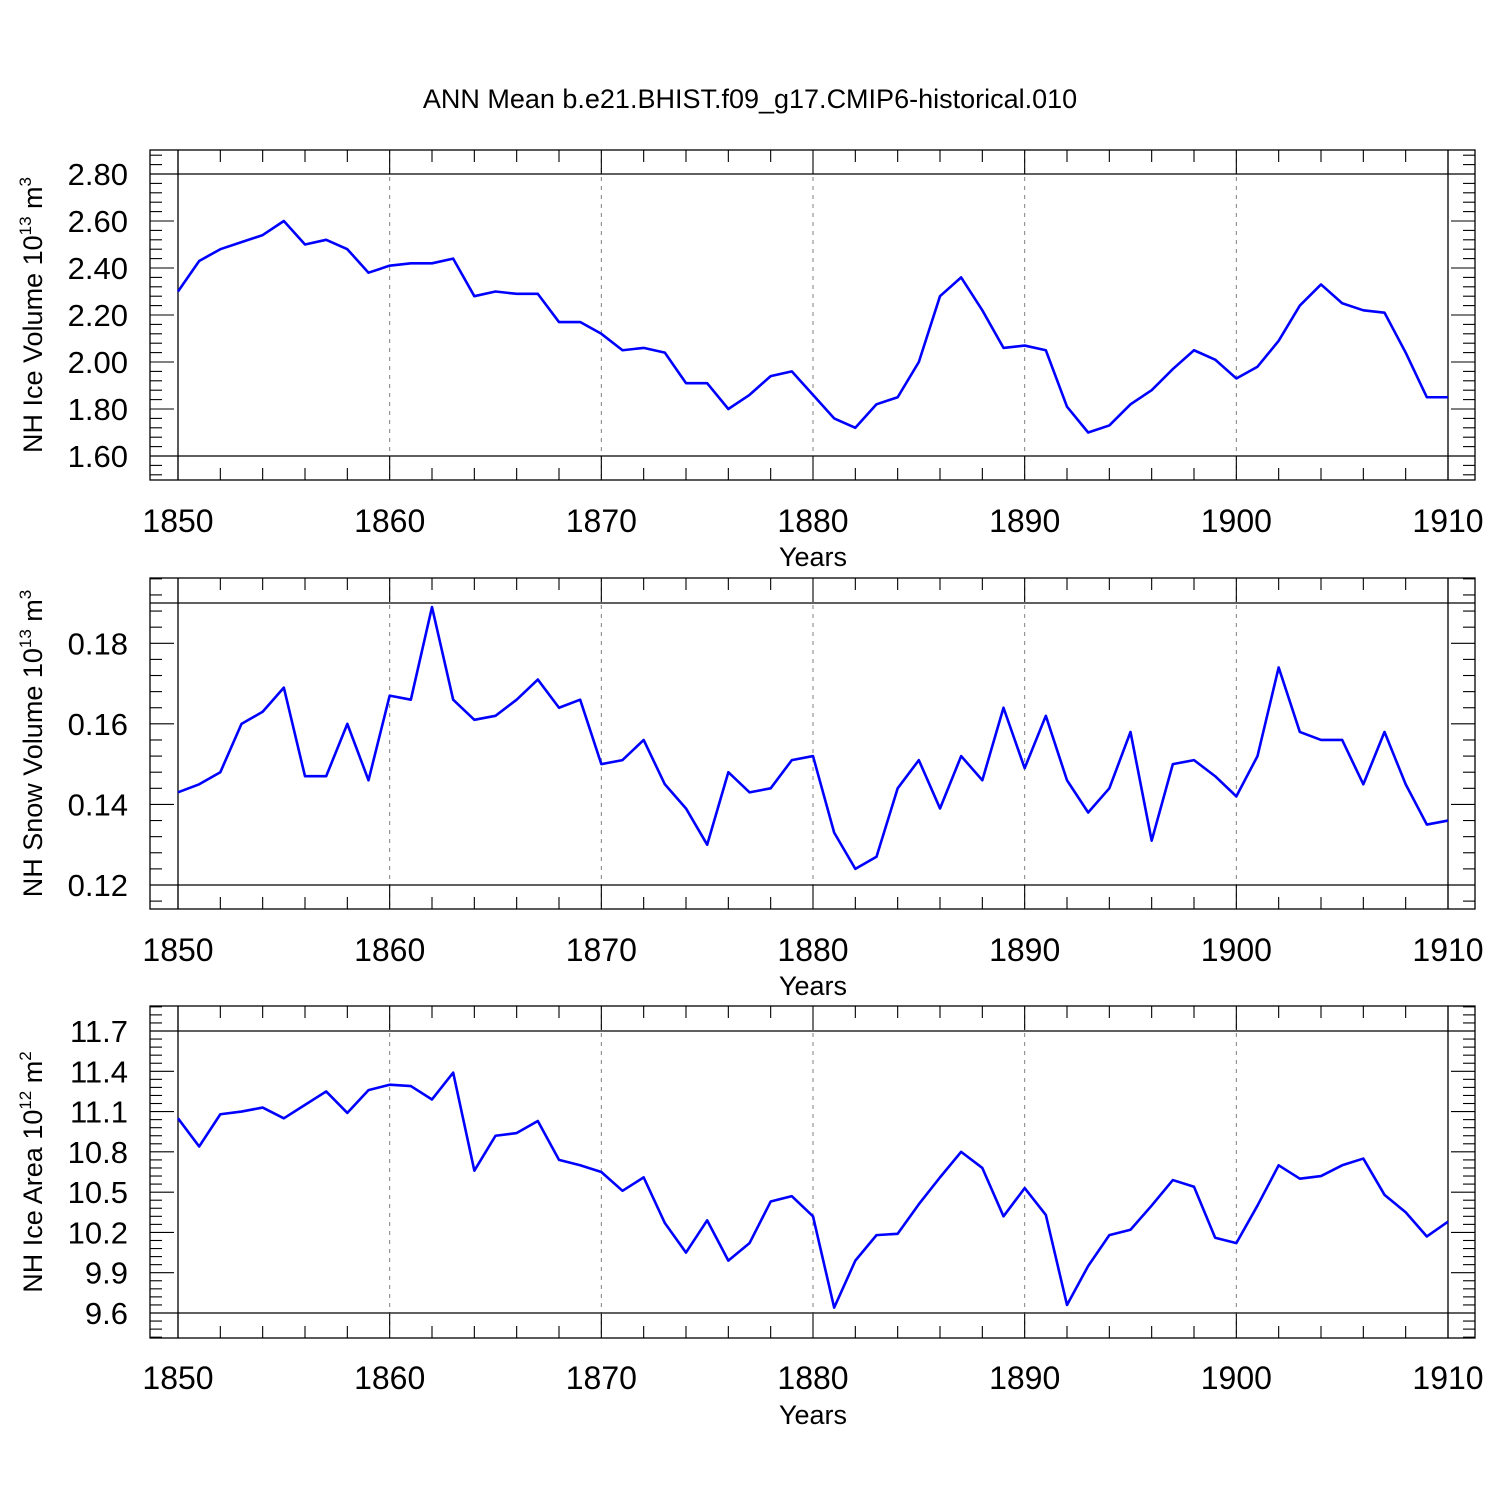 Image resolution: width=1500 pixels, height=1500 pixels. What do you see at coordinates (98, 1232) in the screenshot?
I see `y-tick-label: 10.2` at bounding box center [98, 1232].